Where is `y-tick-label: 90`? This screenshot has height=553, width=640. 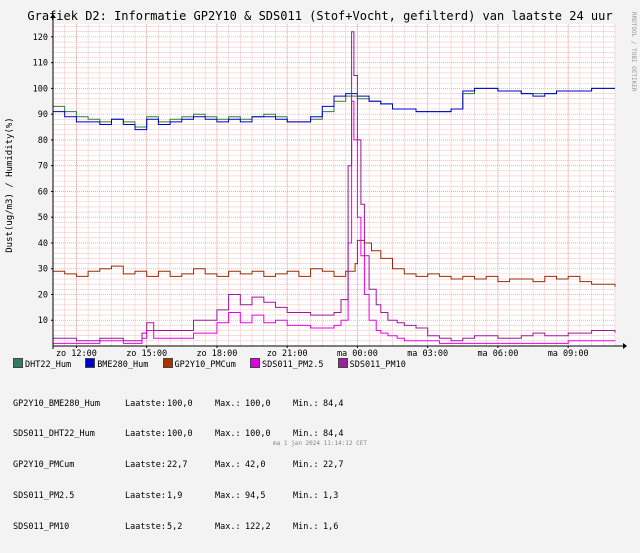 y-tick-label: 90 is located at coordinates (43, 115).